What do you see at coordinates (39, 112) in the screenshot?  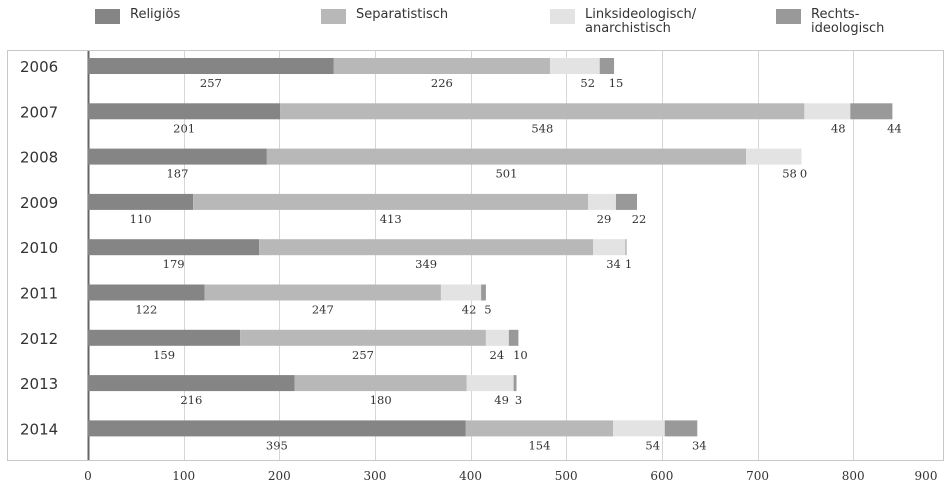 I see `y-tick-label: 2007` at bounding box center [39, 112].